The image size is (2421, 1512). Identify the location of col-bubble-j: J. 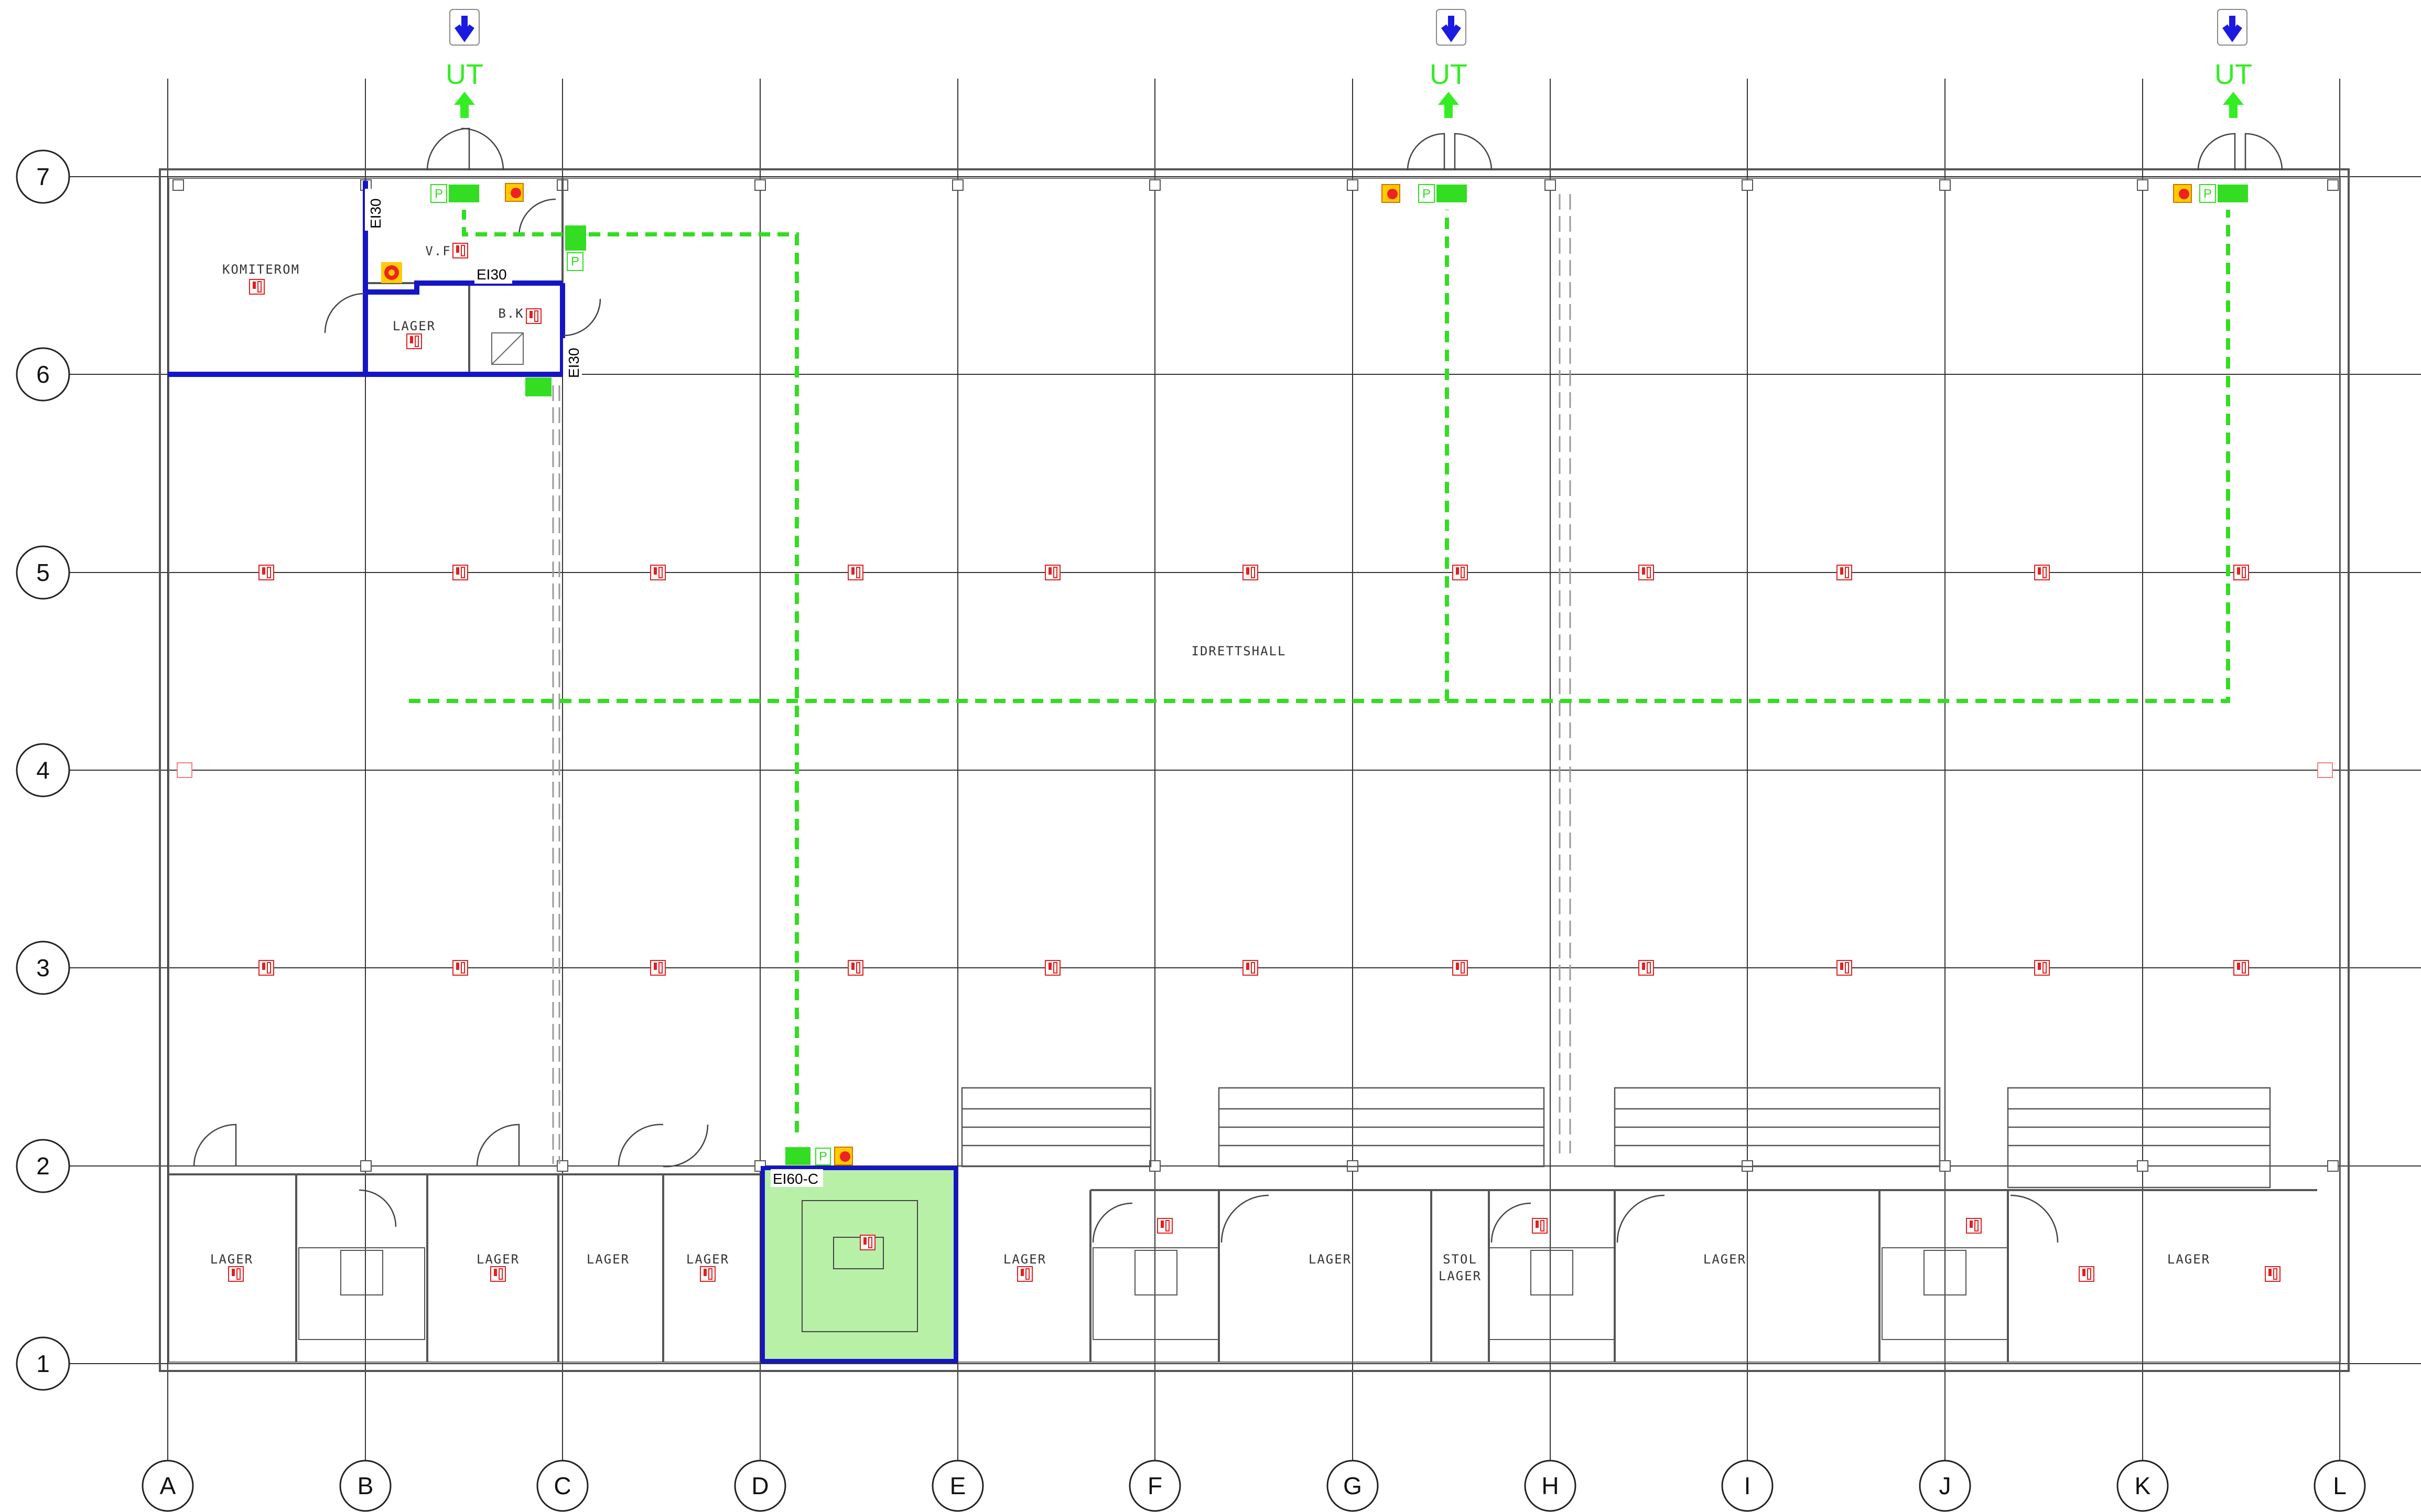
(1945, 1486).